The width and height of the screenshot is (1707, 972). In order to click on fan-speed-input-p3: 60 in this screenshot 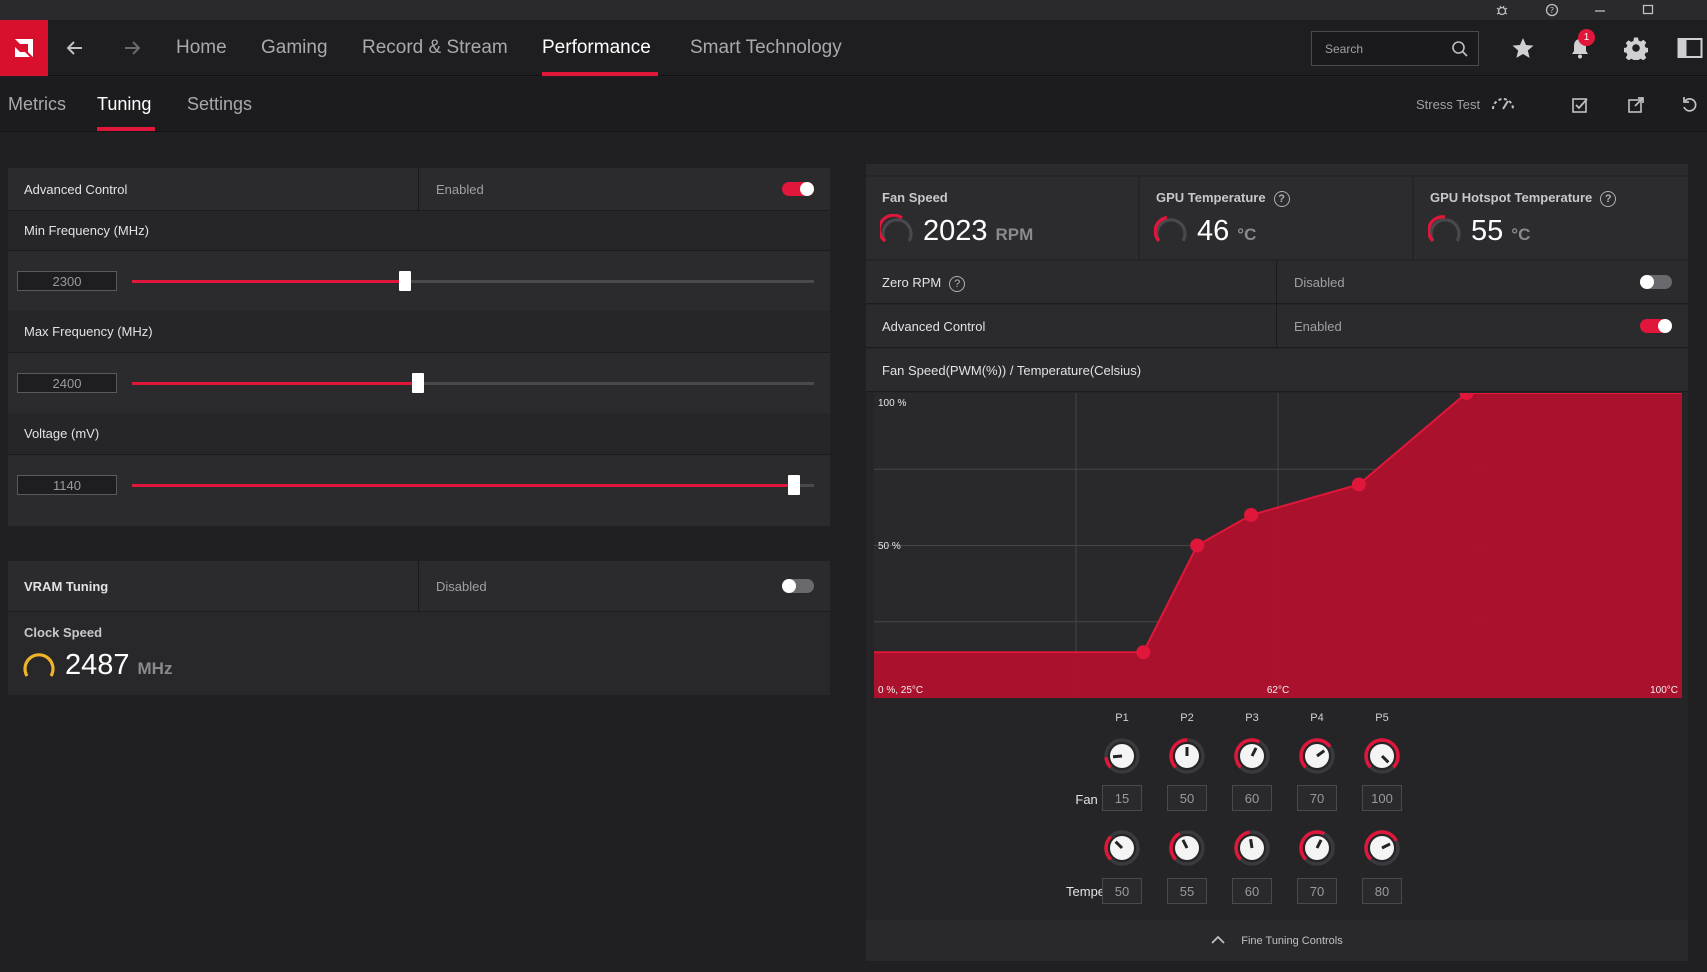, I will do `click(1252, 798)`.